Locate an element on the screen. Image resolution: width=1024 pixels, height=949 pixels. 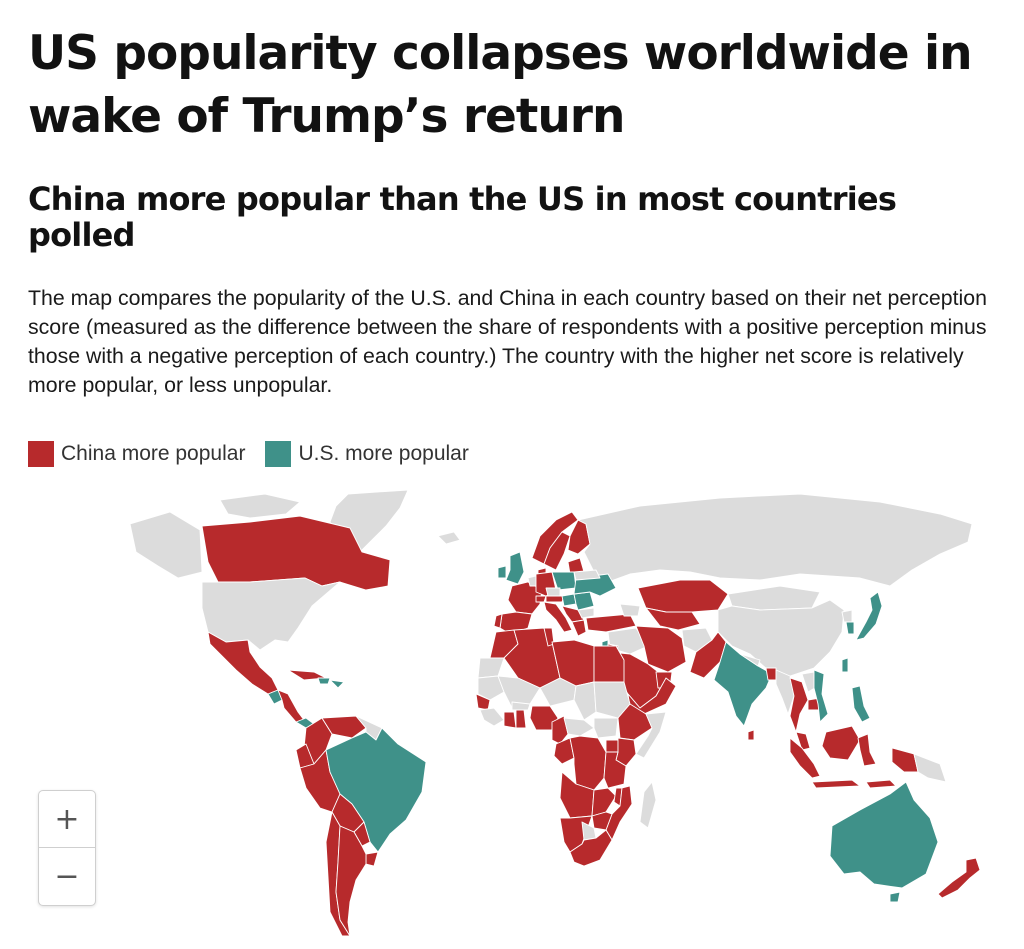
czechia is located at coordinates (553, 592).